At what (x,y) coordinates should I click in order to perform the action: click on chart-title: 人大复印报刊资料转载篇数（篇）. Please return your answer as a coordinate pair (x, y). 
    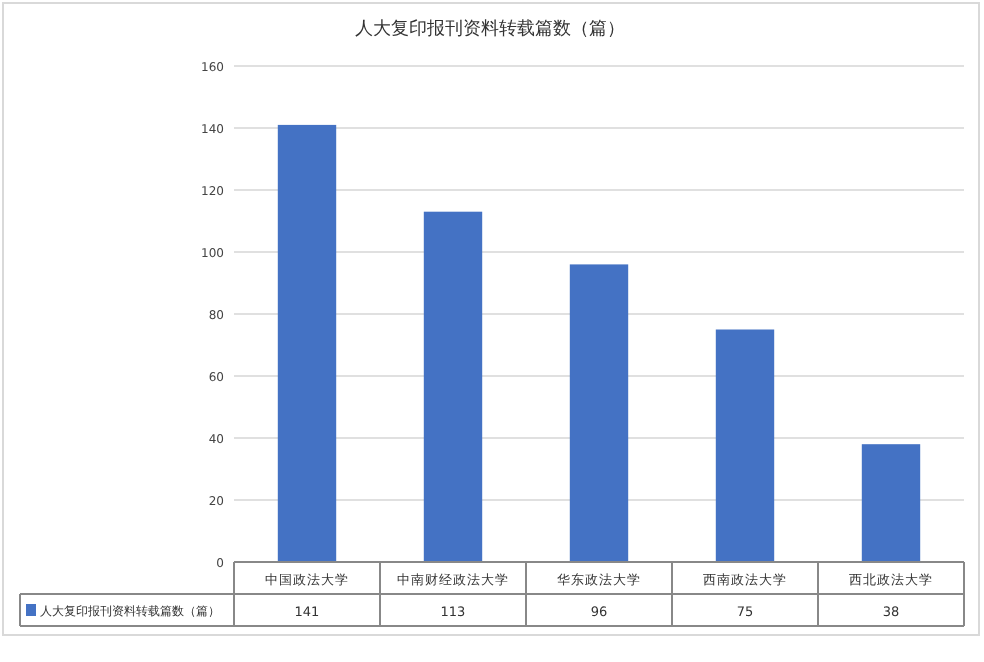
    Looking at the image, I should click on (490, 29).